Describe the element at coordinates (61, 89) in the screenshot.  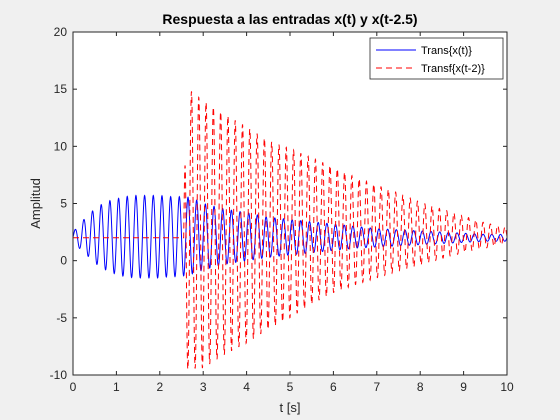
I see `y-tick-label: 15` at that location.